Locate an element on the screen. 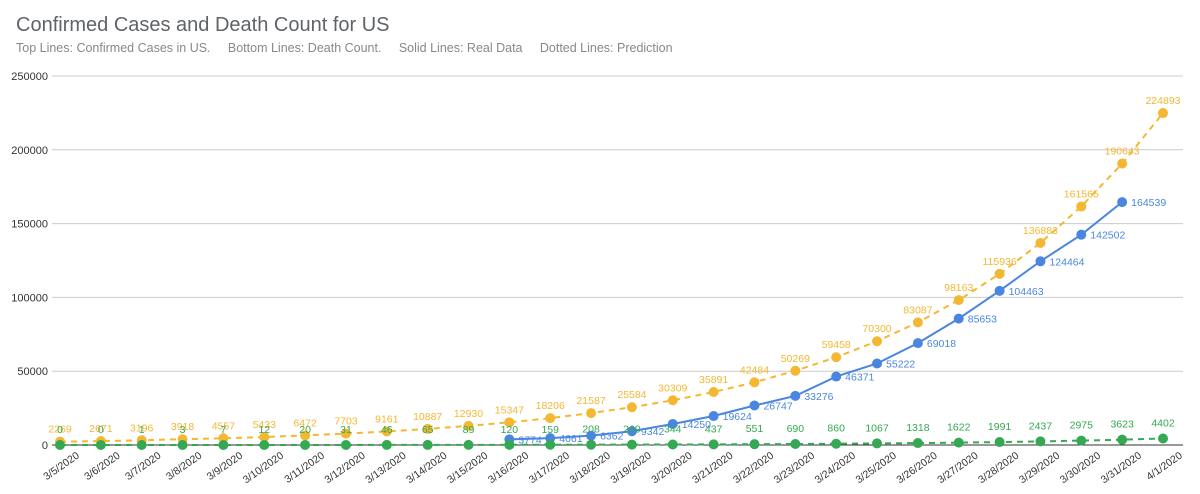 This screenshot has width=1200, height=494. data-label: 124464 is located at coordinates (1066, 262).